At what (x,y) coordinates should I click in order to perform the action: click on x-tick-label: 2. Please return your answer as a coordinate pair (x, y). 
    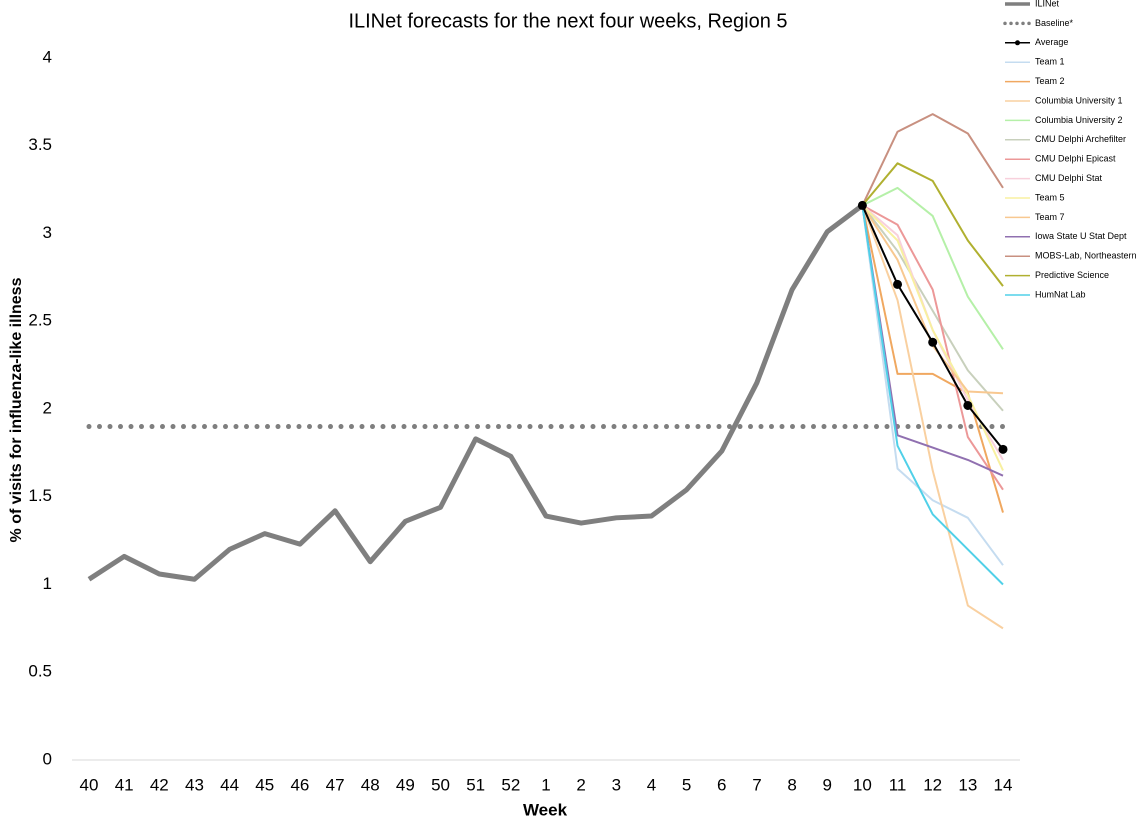
    Looking at the image, I should click on (580, 784).